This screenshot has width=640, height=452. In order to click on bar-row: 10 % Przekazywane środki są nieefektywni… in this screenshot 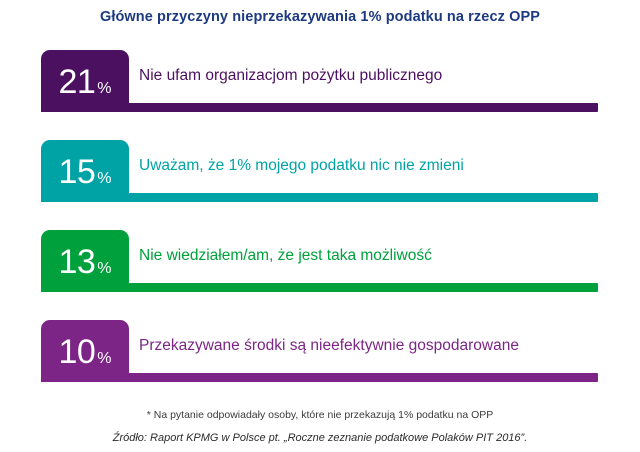, I will do `click(320, 351)`.